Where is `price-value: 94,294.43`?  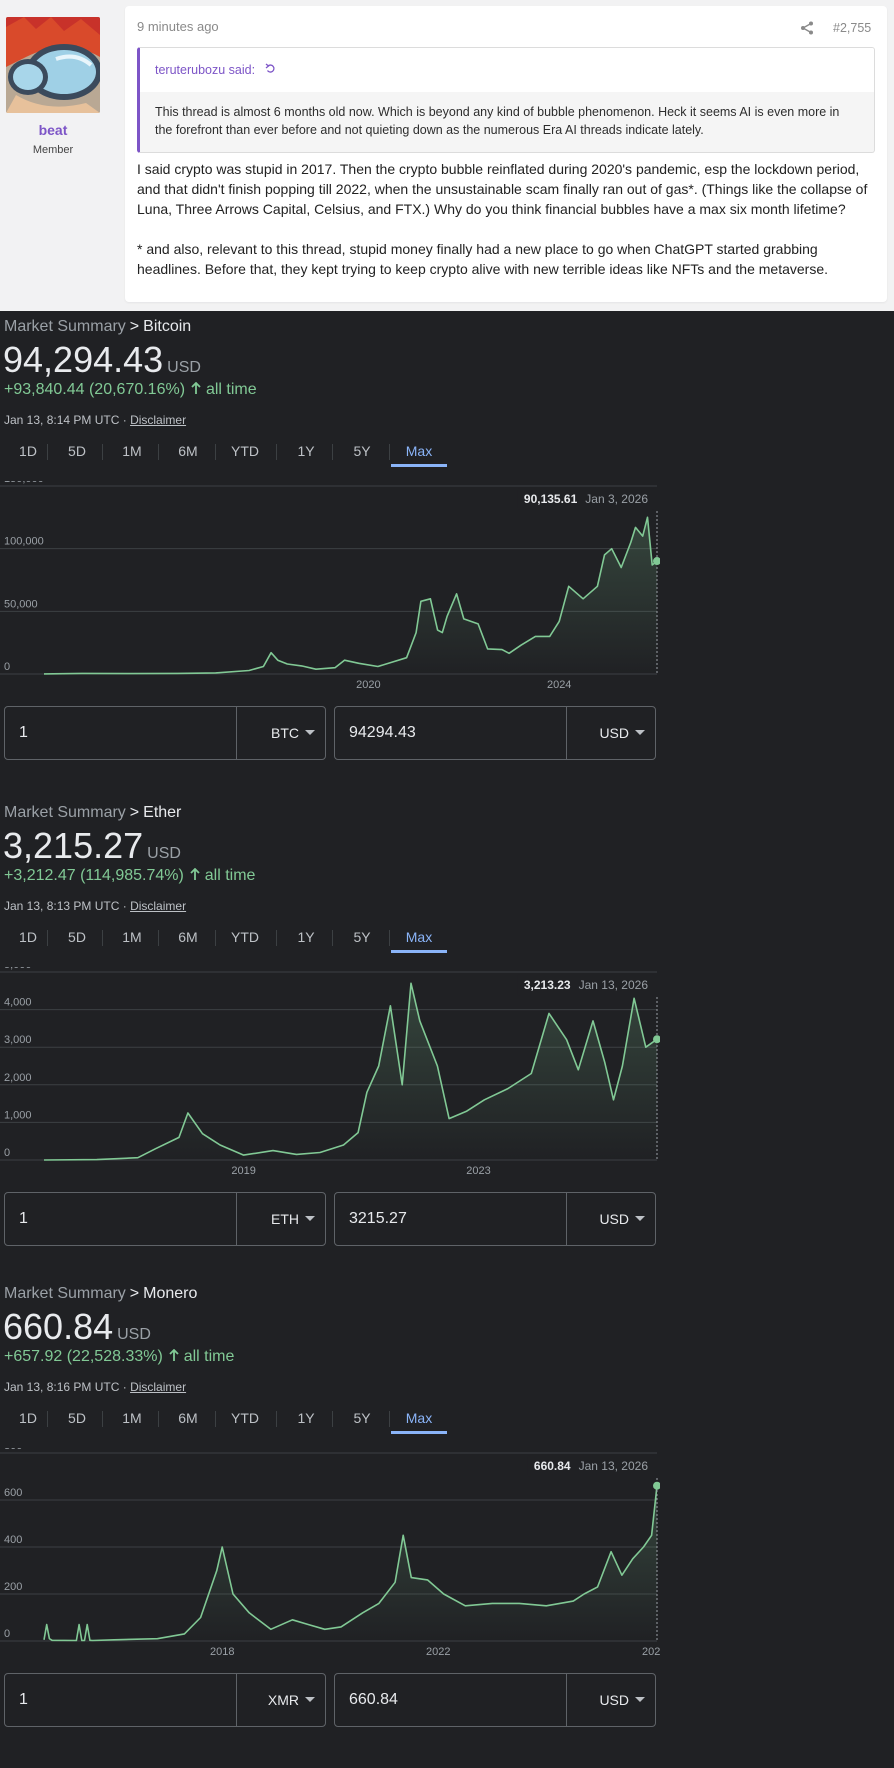
price-value: 94,294.43 is located at coordinates (83, 359).